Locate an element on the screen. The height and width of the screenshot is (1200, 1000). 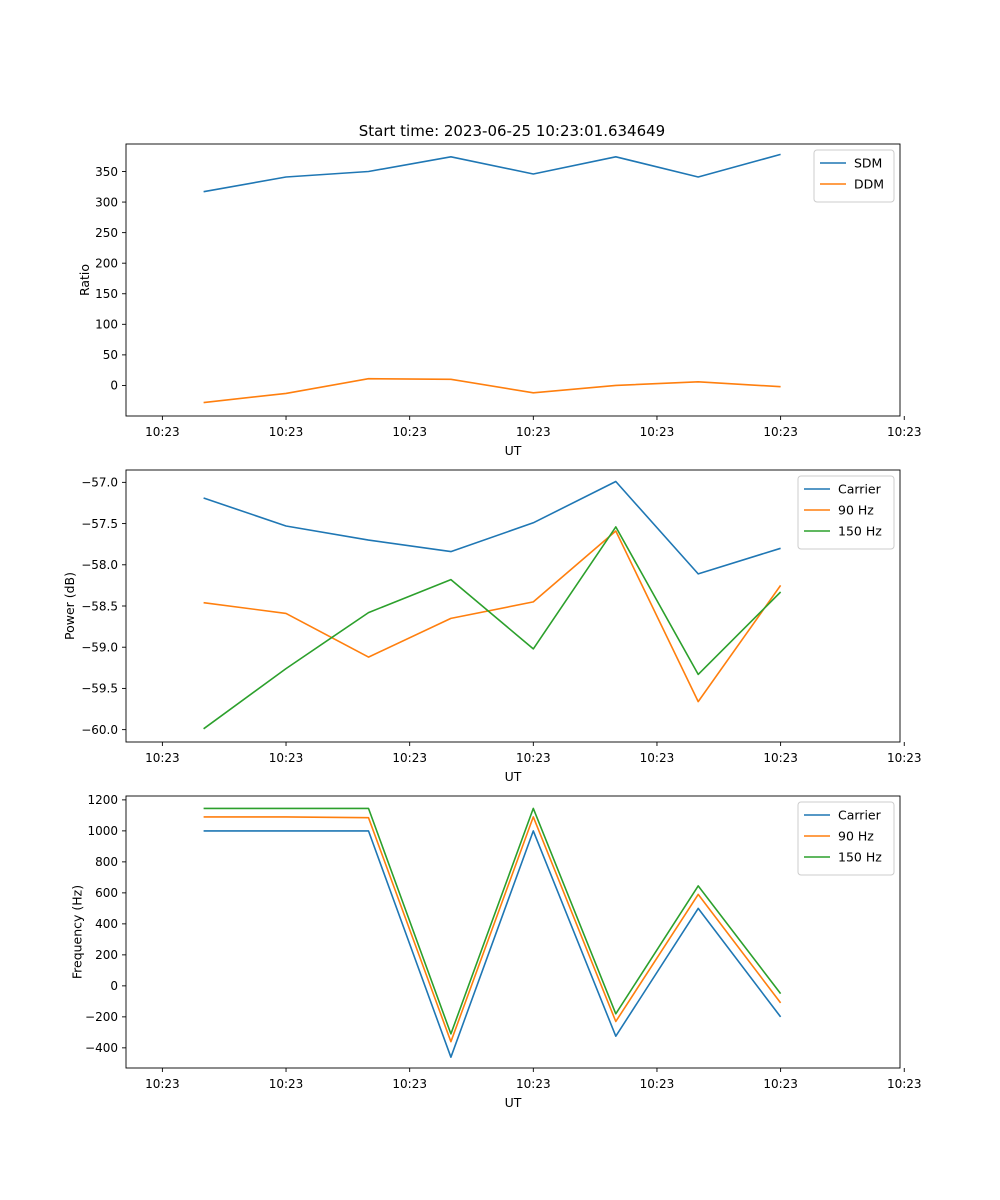
y-tick-label: 400 is located at coordinates (106, 924).